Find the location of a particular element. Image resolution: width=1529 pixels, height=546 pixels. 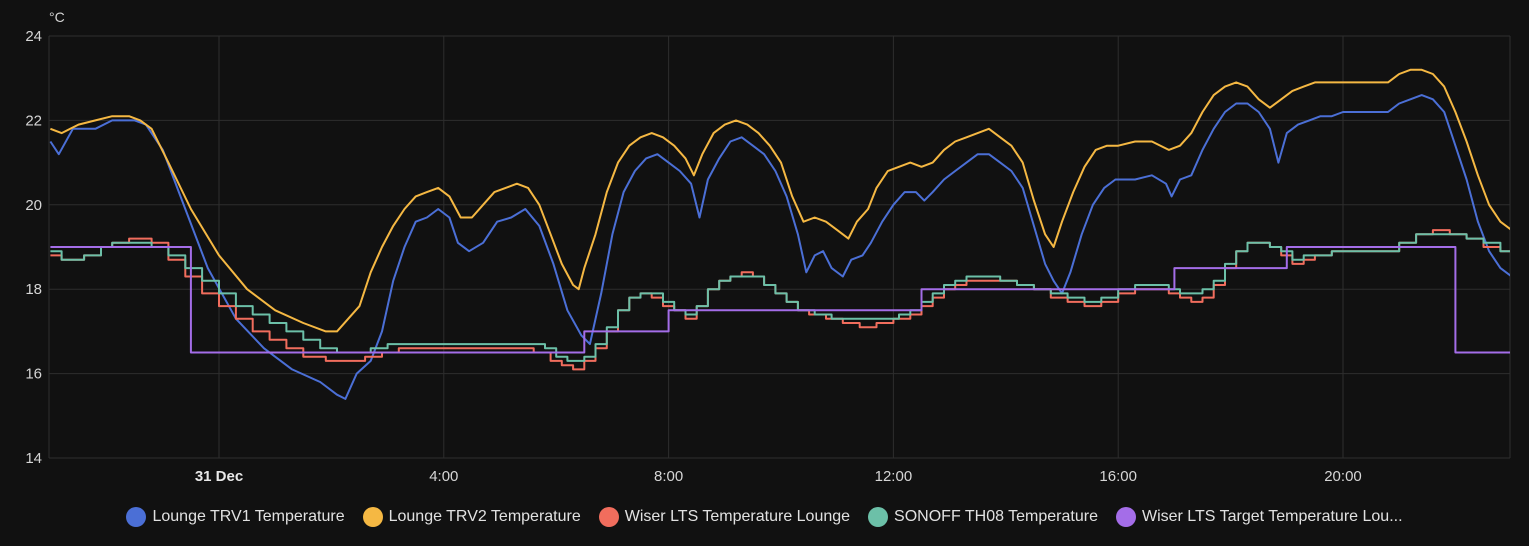

legend-item-2: Lounge TRV2 Temperature is located at coordinates (471, 517).